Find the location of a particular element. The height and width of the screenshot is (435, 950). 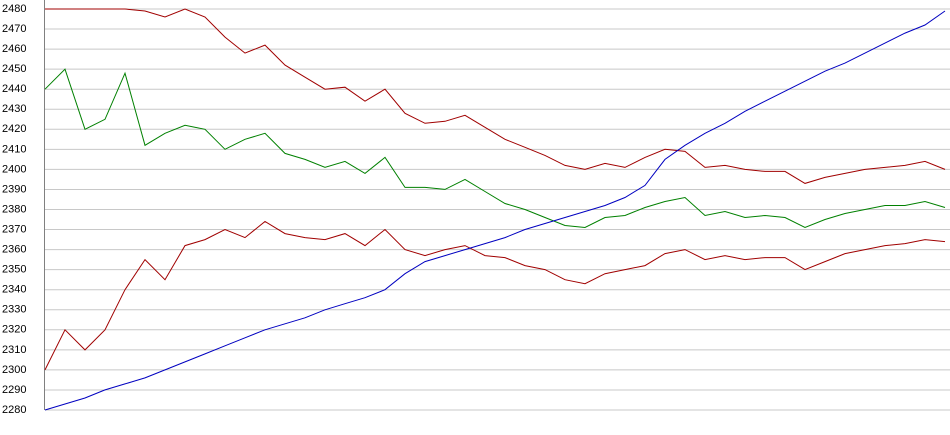

y-tick-label: 2410 is located at coordinates (14, 149).